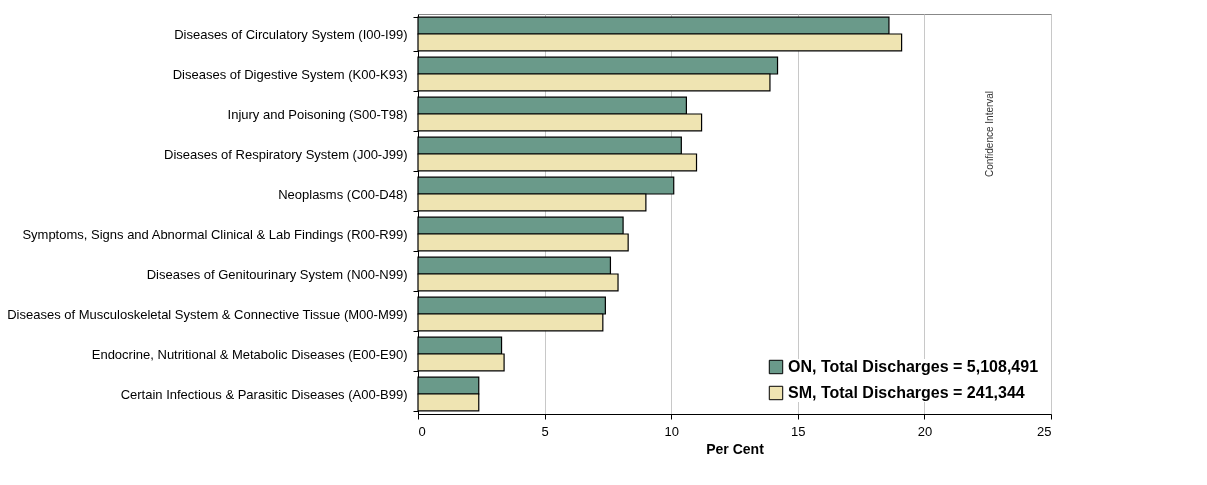 The image size is (1207, 485). I want to click on x-tick-label: 0, so click(422, 431).